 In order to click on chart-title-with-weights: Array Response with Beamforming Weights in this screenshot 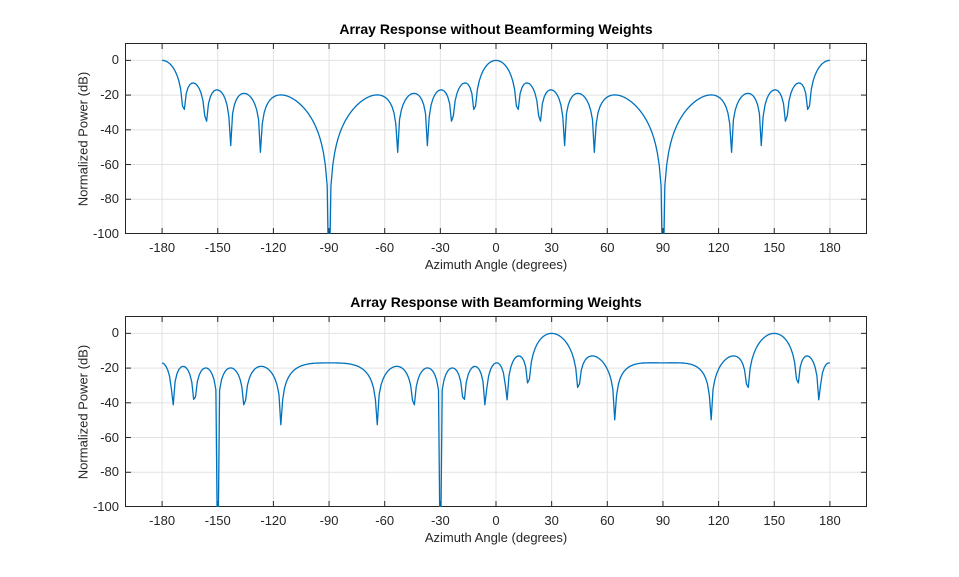, I will do `click(496, 302)`.